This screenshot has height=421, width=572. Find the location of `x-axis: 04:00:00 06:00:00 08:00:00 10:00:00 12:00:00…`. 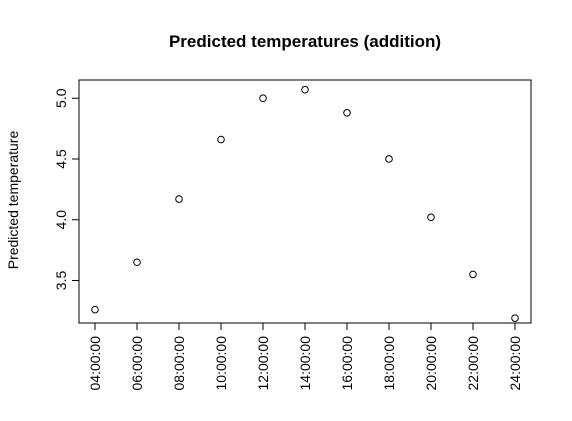

x-axis: 04:00:00 06:00:00 08:00:00 10:00:00 12:00:00… is located at coordinates (305, 357).